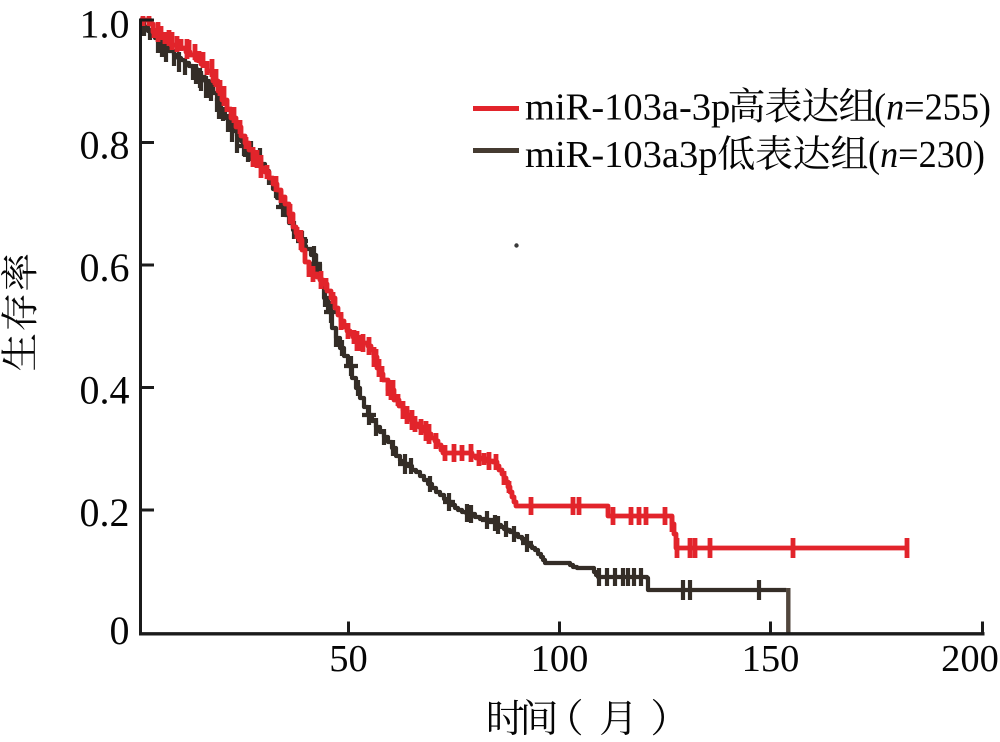  I want to click on svg-text: miR-103a3p, so click(621, 155).